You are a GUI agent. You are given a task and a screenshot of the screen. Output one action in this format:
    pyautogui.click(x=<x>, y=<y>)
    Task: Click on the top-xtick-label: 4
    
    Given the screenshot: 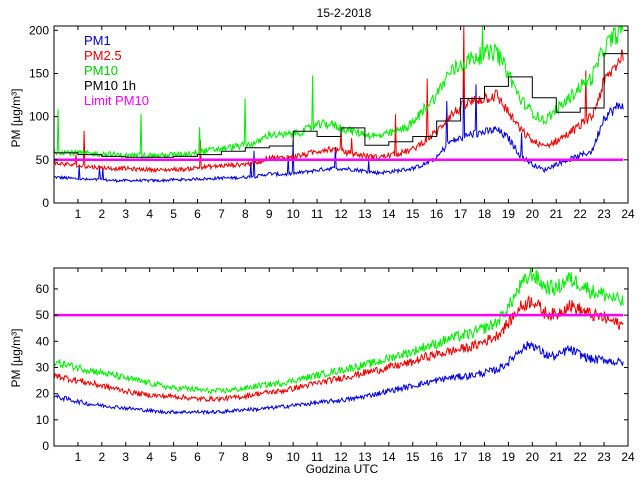 What is the action you would take?
    pyautogui.click(x=149, y=214)
    